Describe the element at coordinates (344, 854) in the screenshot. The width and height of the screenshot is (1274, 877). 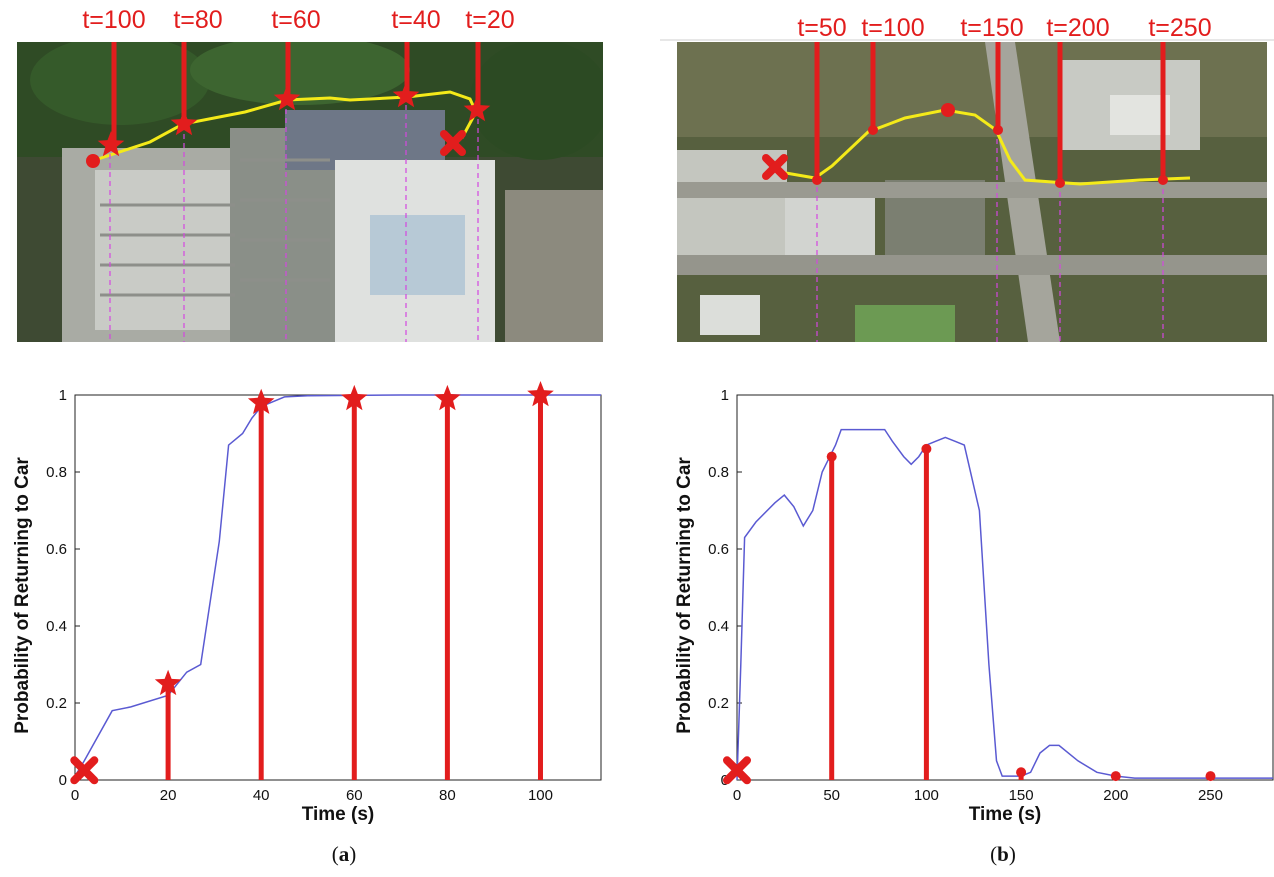
I see `caption-a: (a)` at that location.